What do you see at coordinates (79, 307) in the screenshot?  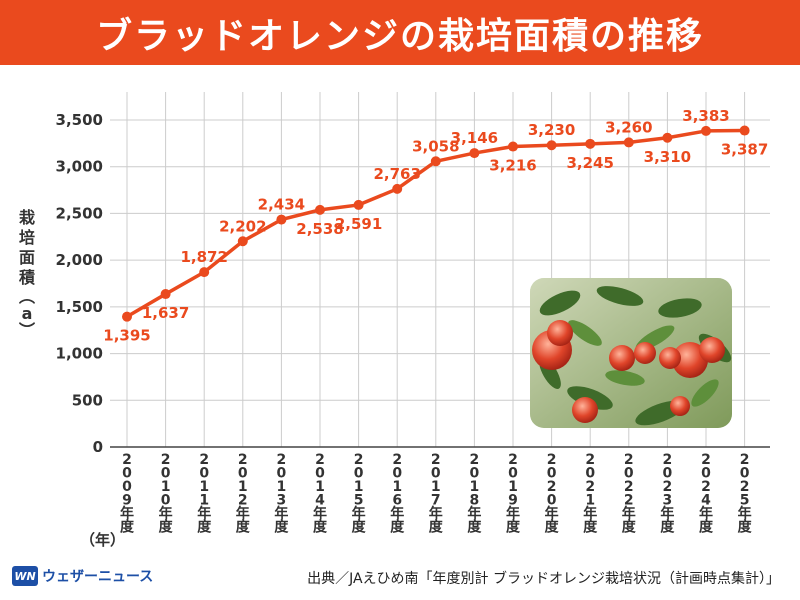 I see `y-tick-label: 1,500` at bounding box center [79, 307].